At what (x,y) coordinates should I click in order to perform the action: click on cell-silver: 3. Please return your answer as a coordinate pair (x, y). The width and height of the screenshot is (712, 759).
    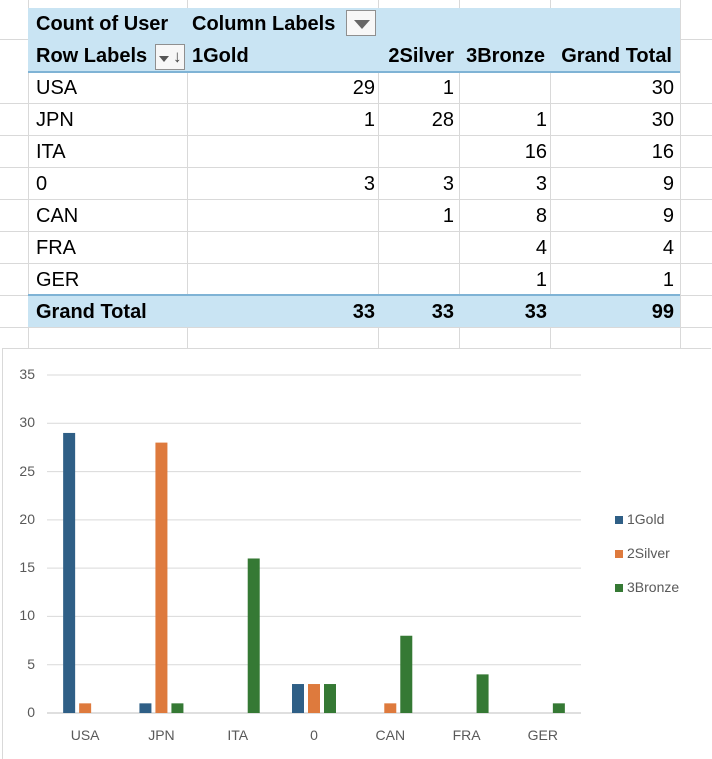
    Looking at the image, I should click on (448, 184).